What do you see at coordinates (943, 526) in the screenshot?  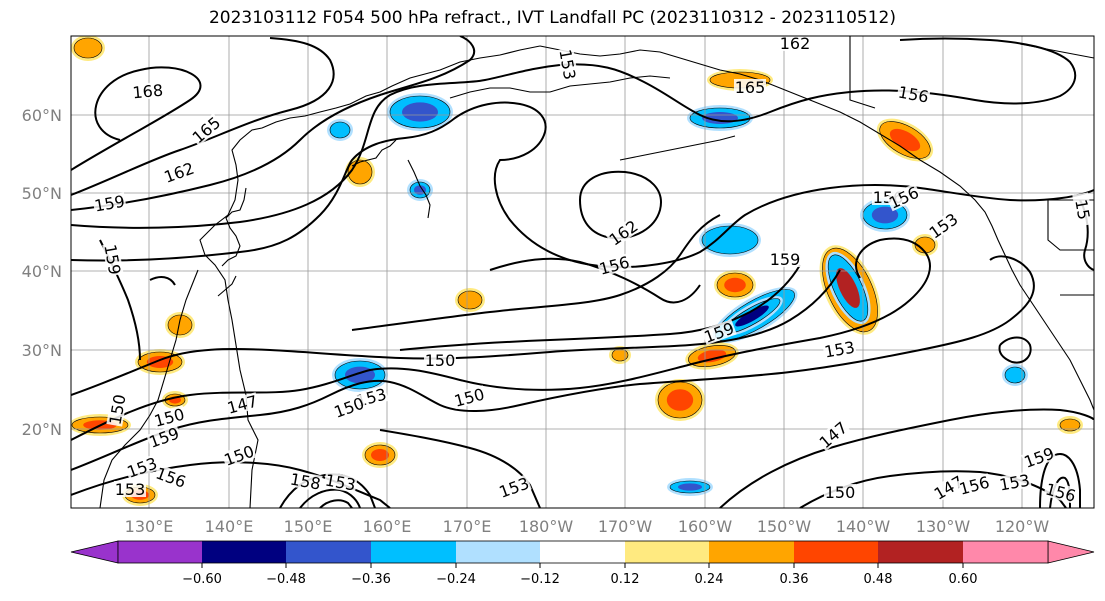 I see `lon-label: 130°W` at bounding box center [943, 526].